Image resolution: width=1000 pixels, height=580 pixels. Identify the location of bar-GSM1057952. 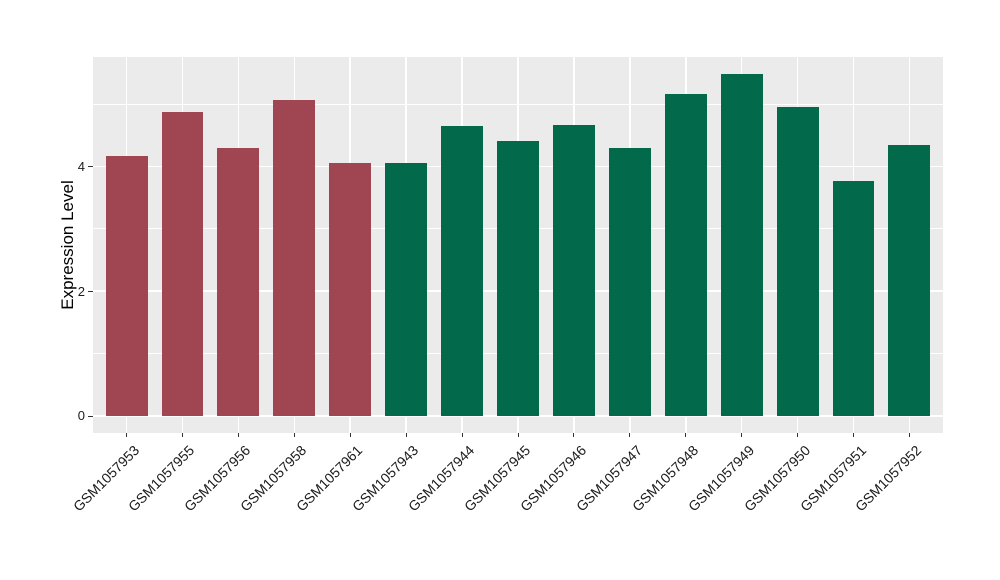
(909, 280).